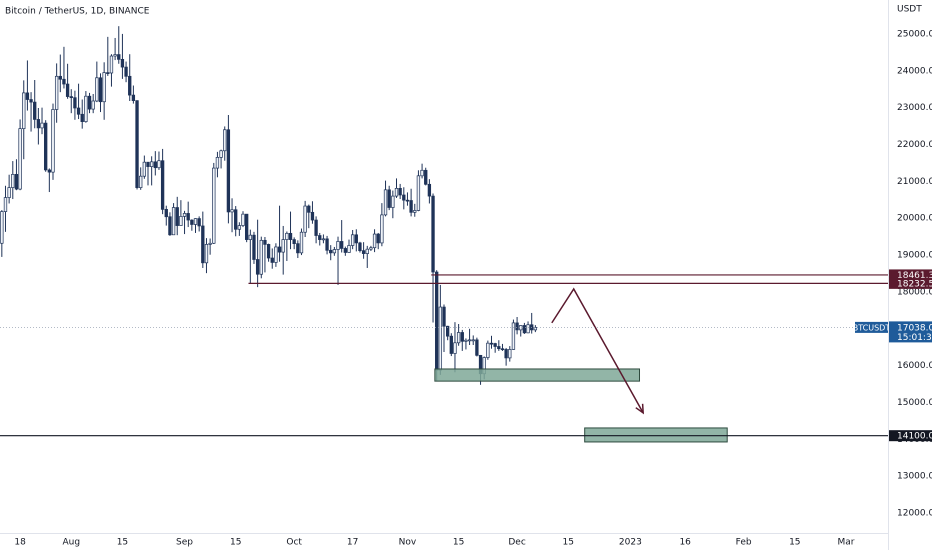 This screenshot has width=932, height=554. Describe the element at coordinates (914, 145) in the screenshot. I see `y-tick-label: 22000.00` at that location.